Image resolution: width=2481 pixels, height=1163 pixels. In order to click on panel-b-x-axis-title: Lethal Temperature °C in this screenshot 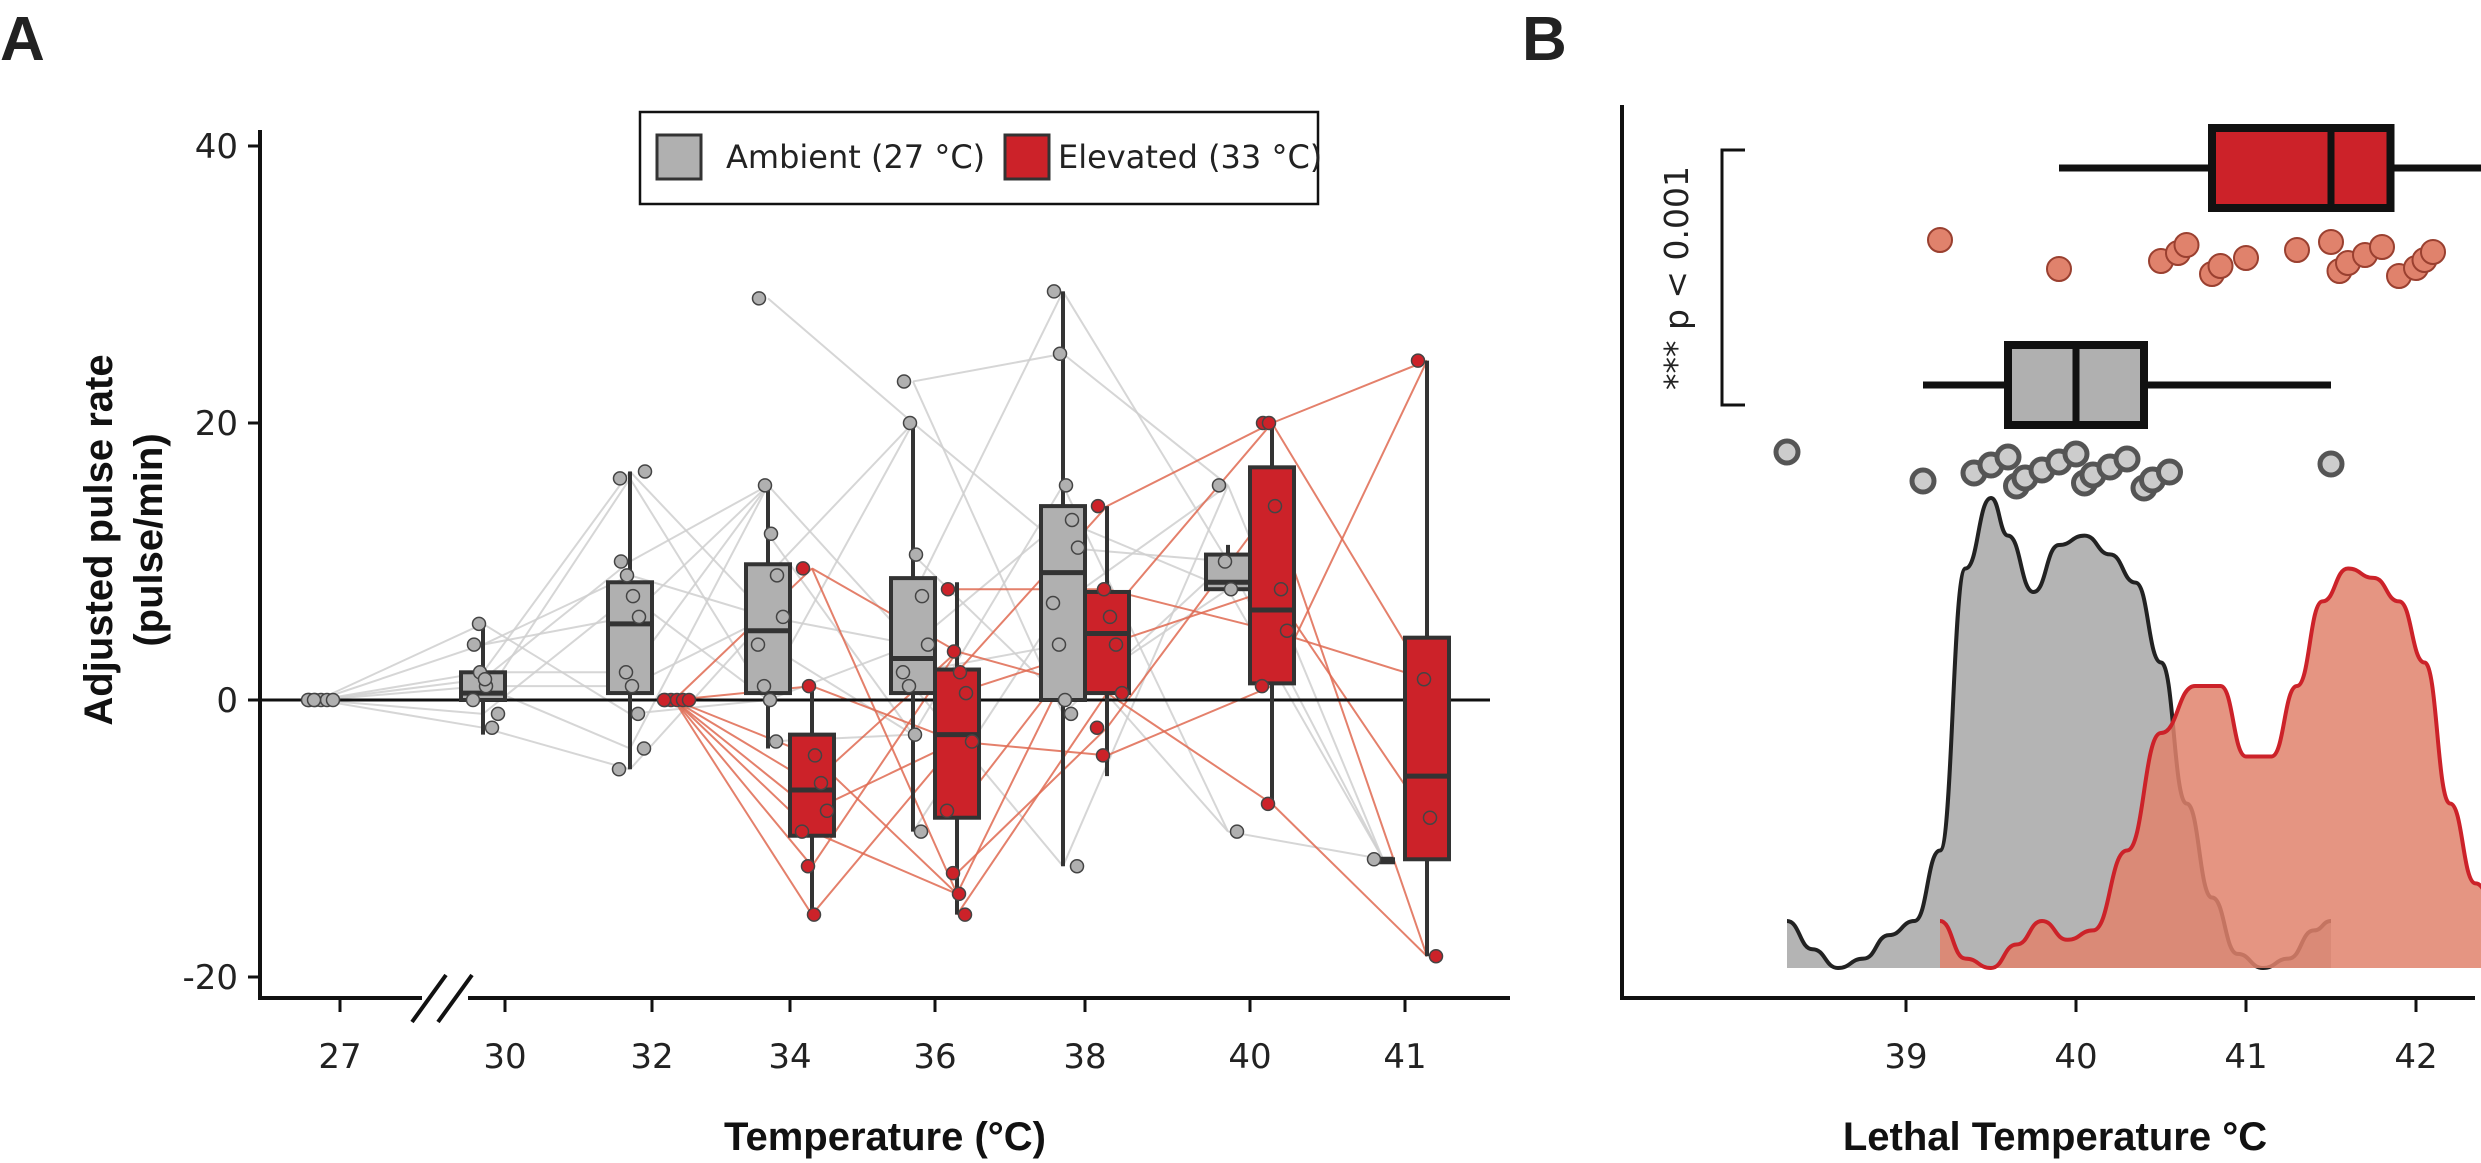, I will do `click(2055, 1137)`.